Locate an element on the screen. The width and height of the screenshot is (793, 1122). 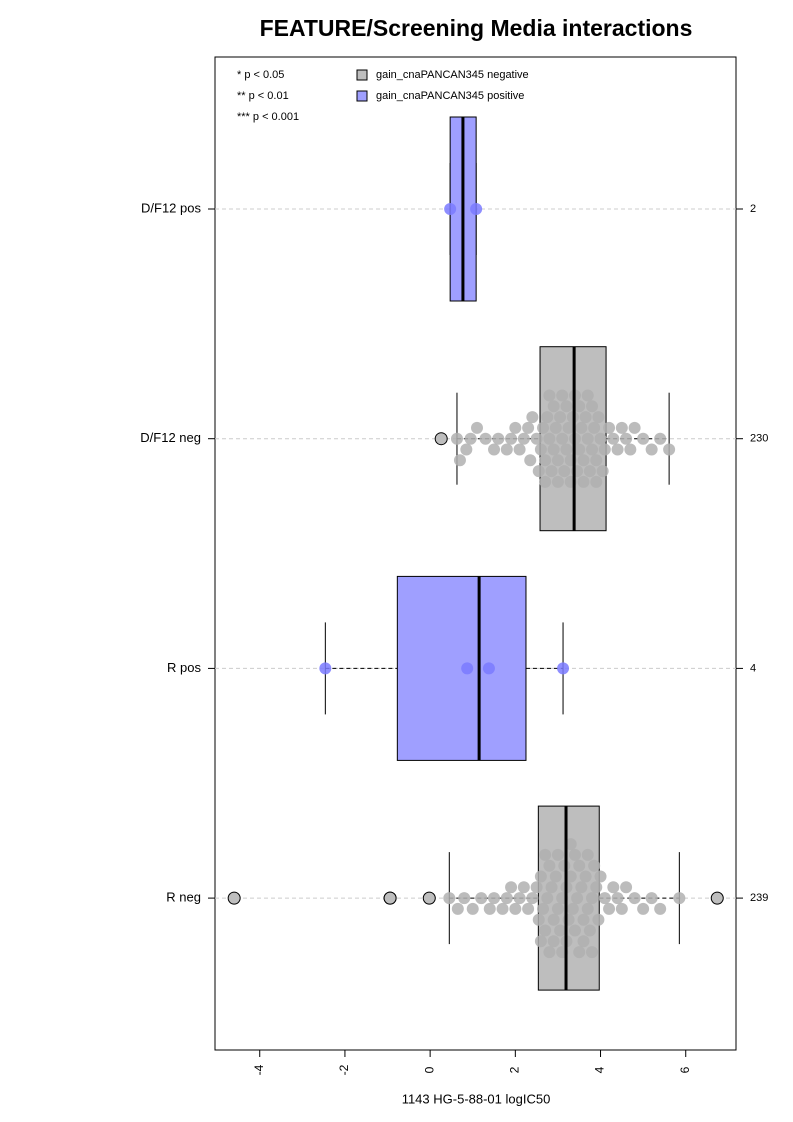
category-label: R pos is located at coordinates (184, 667).